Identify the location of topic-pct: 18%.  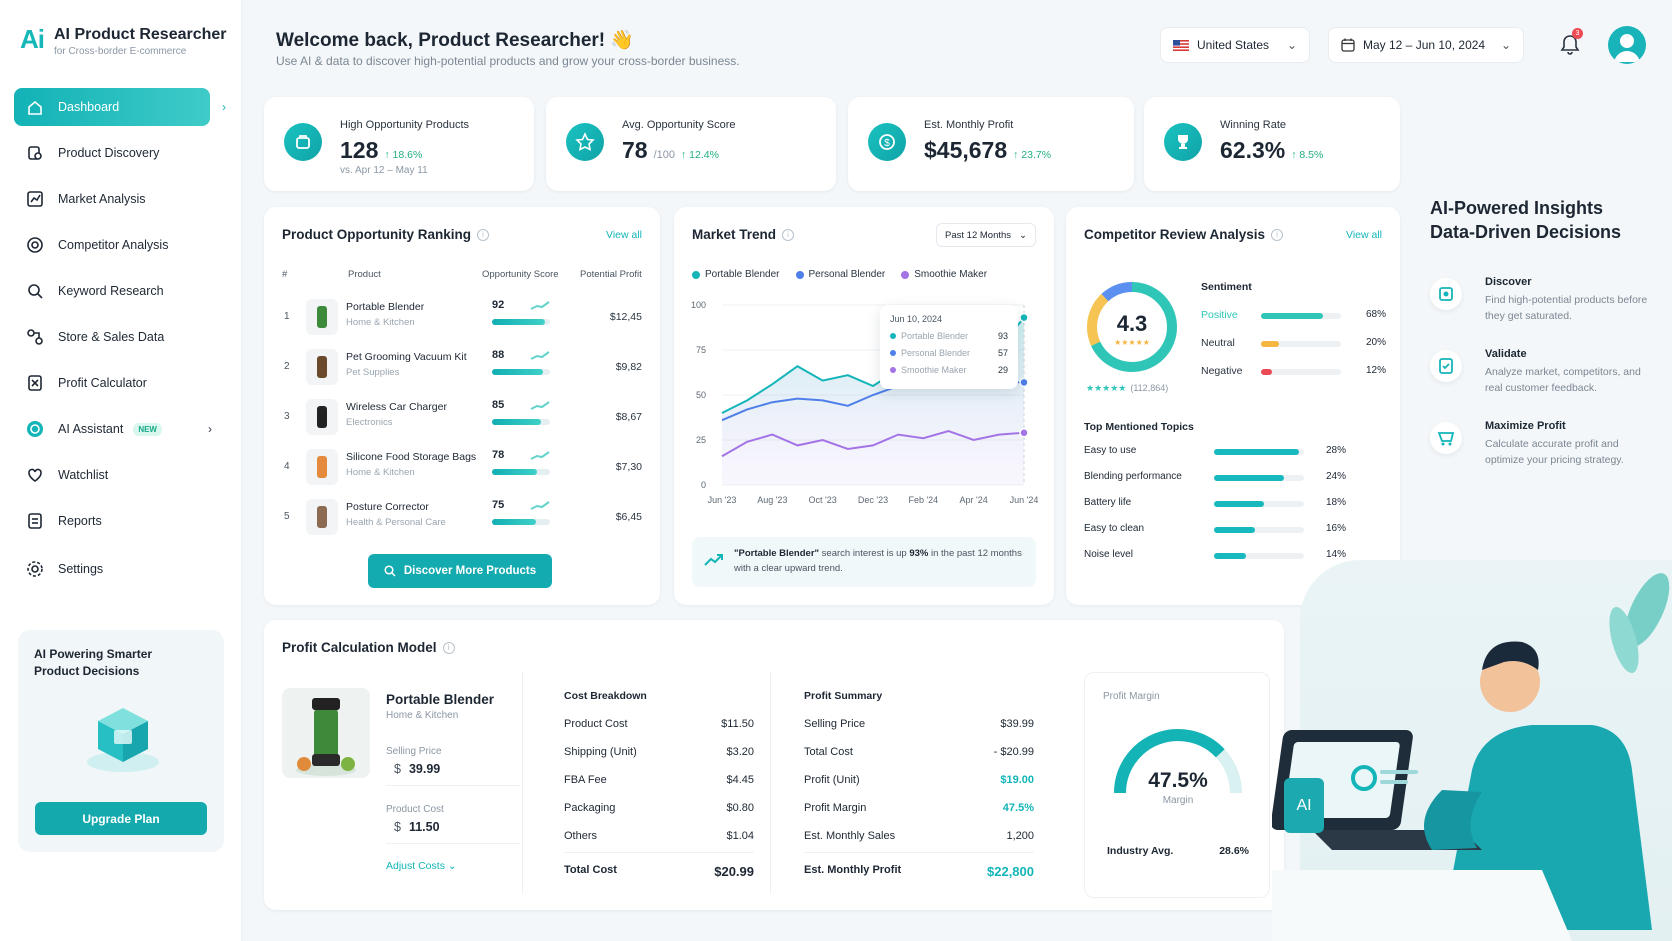
(1335, 502).